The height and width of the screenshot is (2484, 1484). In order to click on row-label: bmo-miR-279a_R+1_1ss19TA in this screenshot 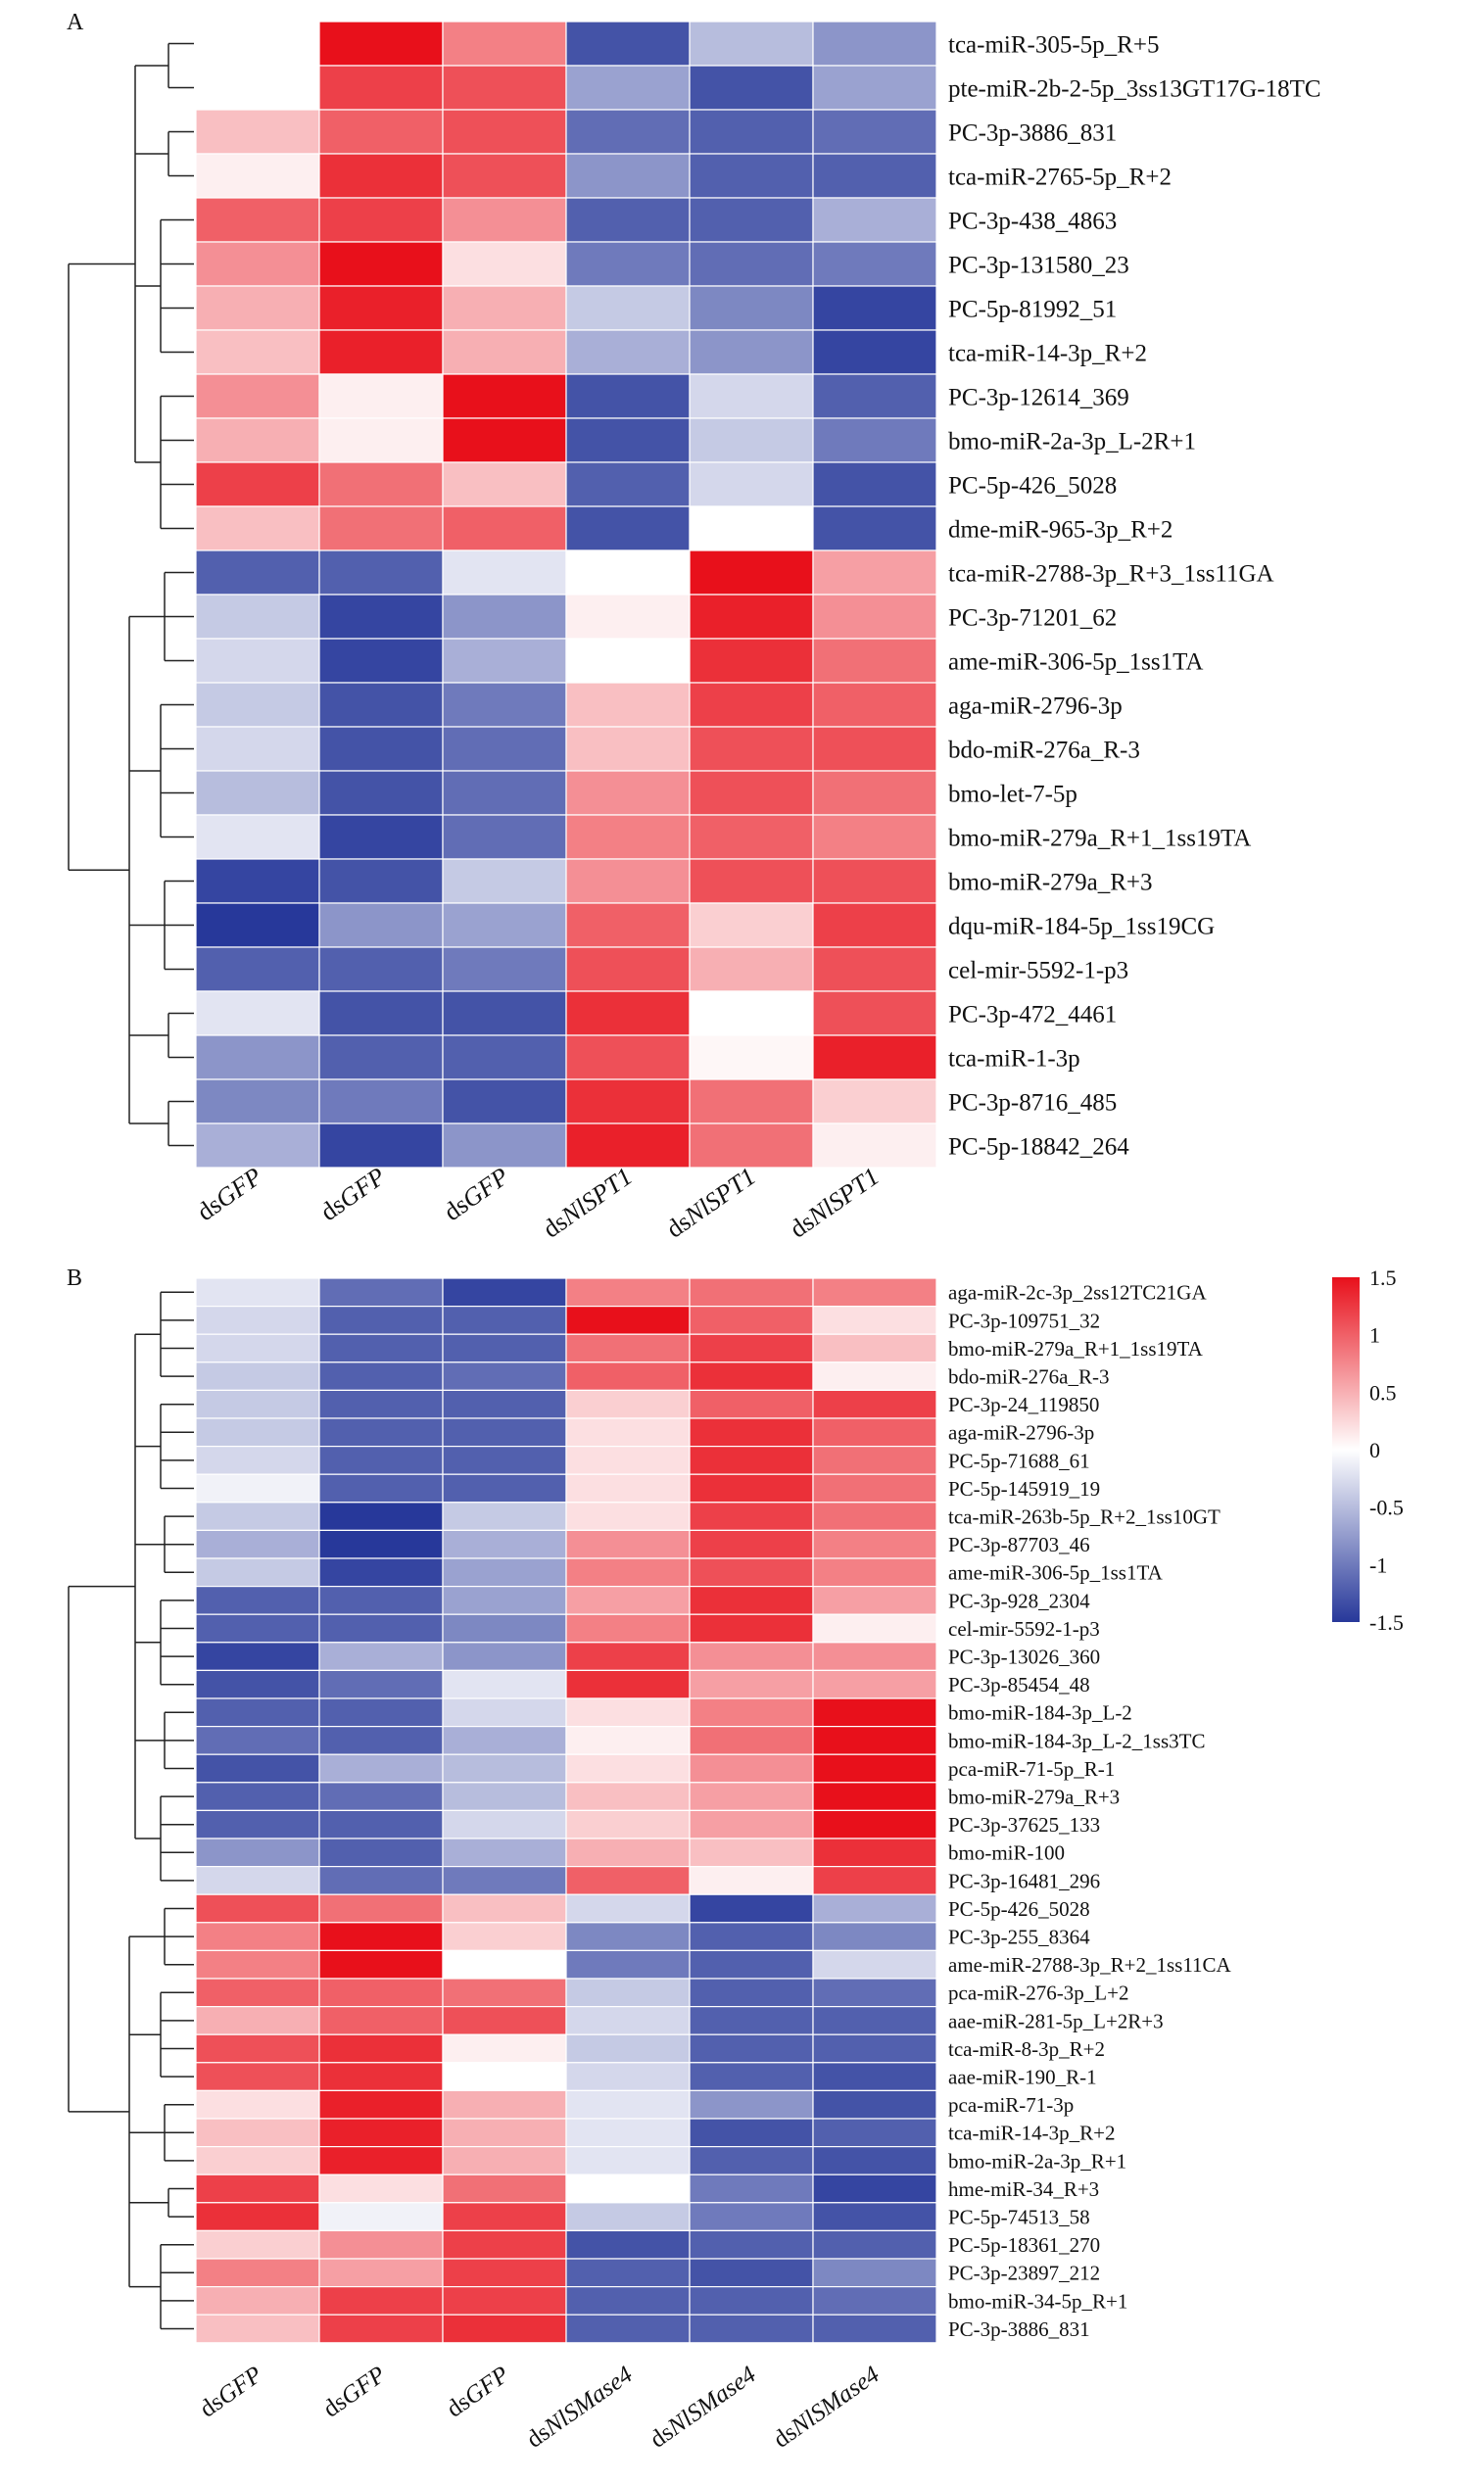, I will do `click(1076, 1349)`.